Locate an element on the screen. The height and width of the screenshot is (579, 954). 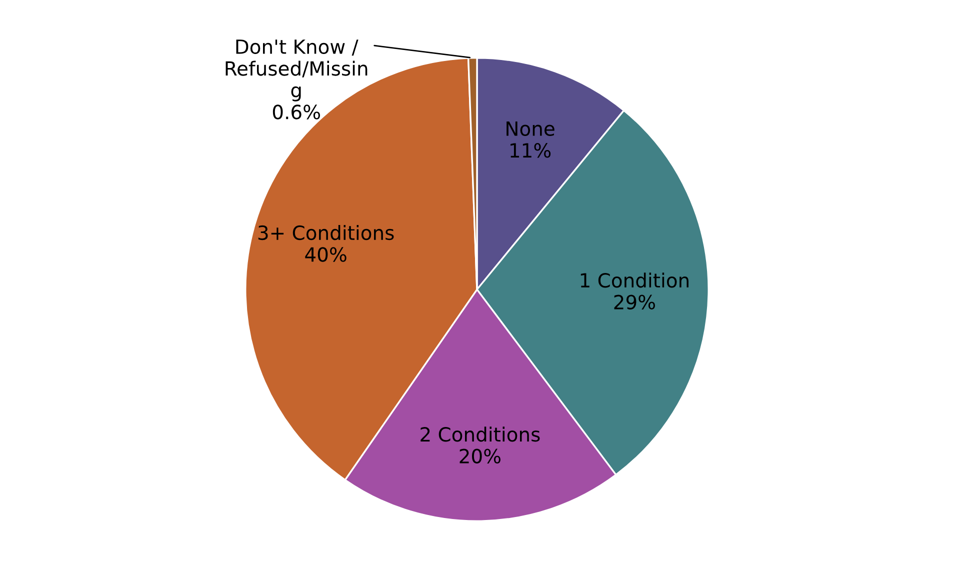
slice-label: 2 Conditions is located at coordinates (480, 434).